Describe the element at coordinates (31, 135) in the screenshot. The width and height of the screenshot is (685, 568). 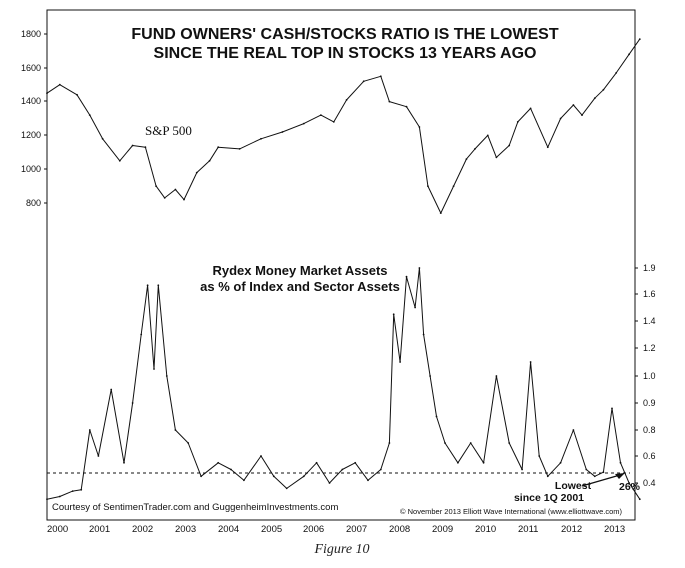
I see `left-tick-label: 1200` at that location.